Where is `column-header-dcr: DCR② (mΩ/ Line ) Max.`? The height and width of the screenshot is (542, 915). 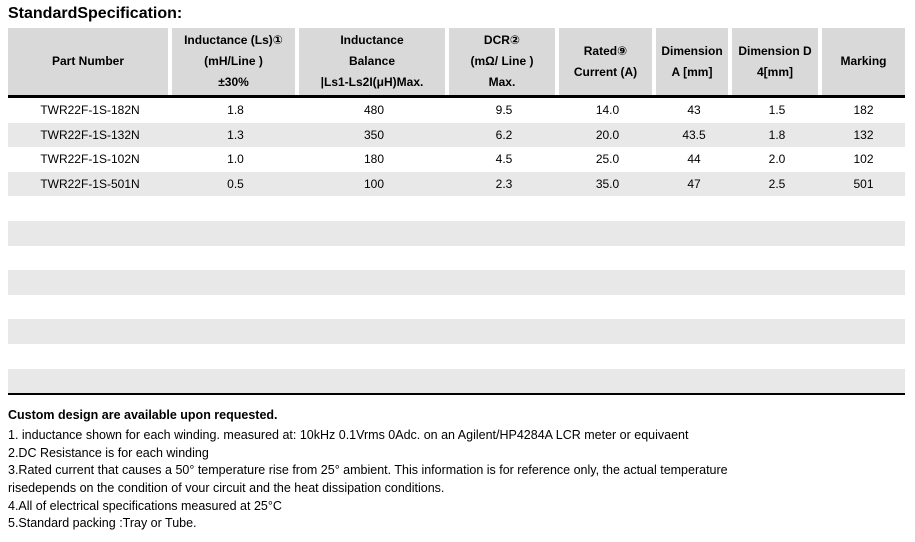 column-header-dcr: DCR② (mΩ/ Line ) Max. is located at coordinates (502, 61).